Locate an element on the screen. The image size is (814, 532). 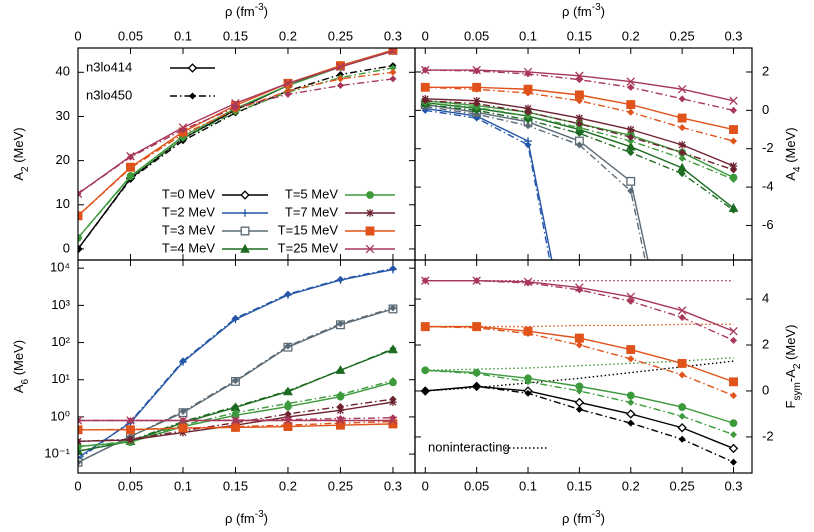
label-part: -A is located at coordinates (790, 375).